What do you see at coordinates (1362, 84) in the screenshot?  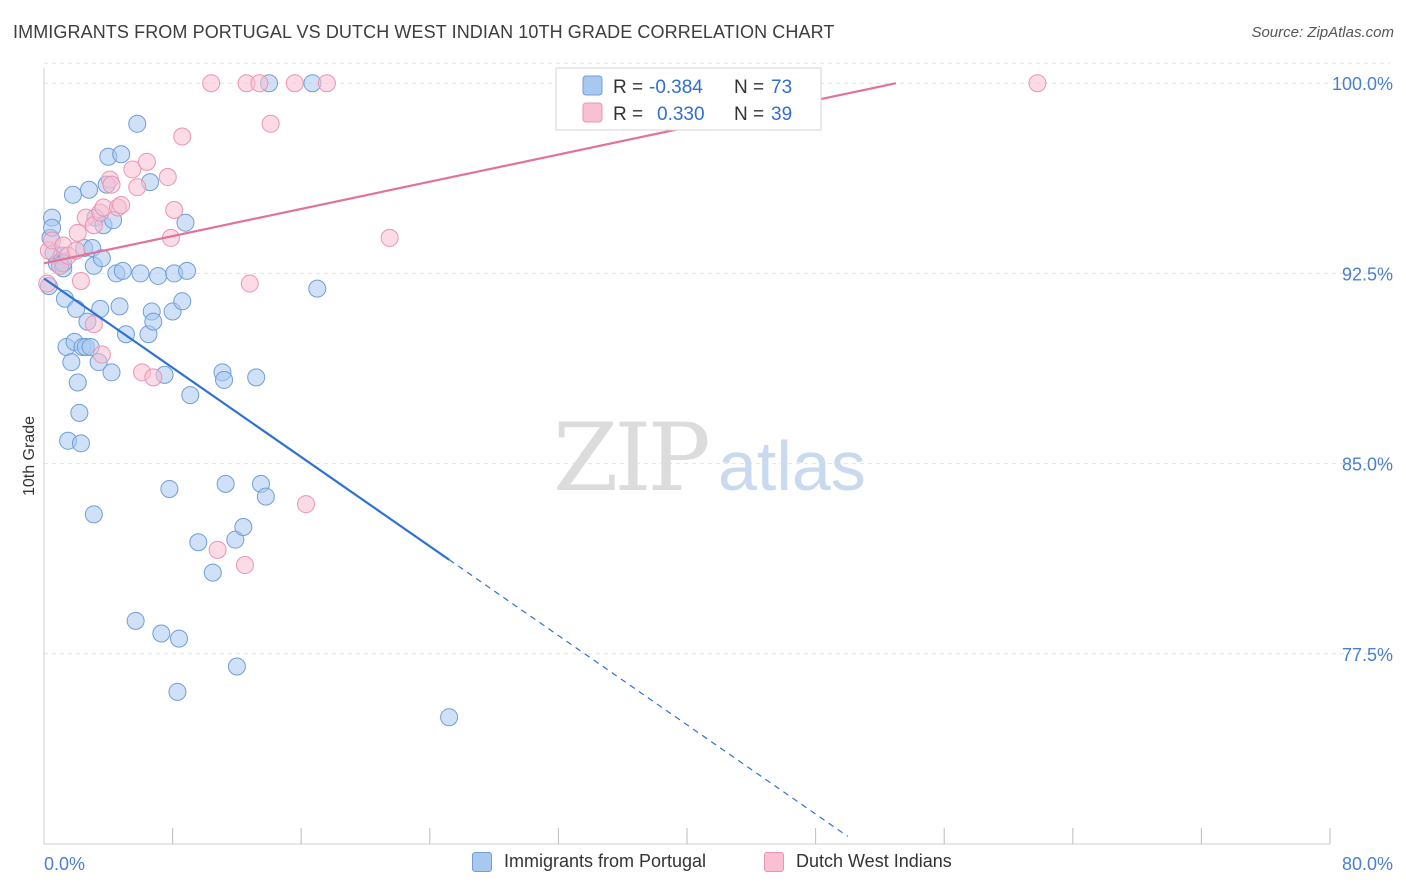 I see `y-tick-label: 100.0%` at bounding box center [1362, 84].